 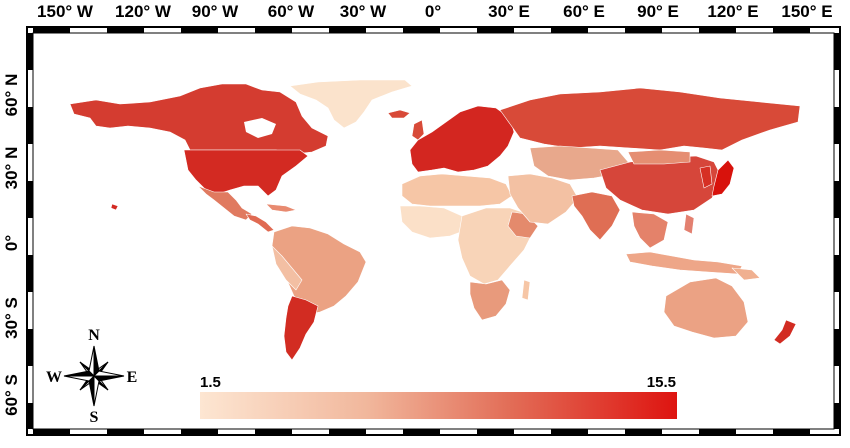 What do you see at coordinates (11, 95) in the screenshot?
I see `y-tick-label: 60° N` at bounding box center [11, 95].